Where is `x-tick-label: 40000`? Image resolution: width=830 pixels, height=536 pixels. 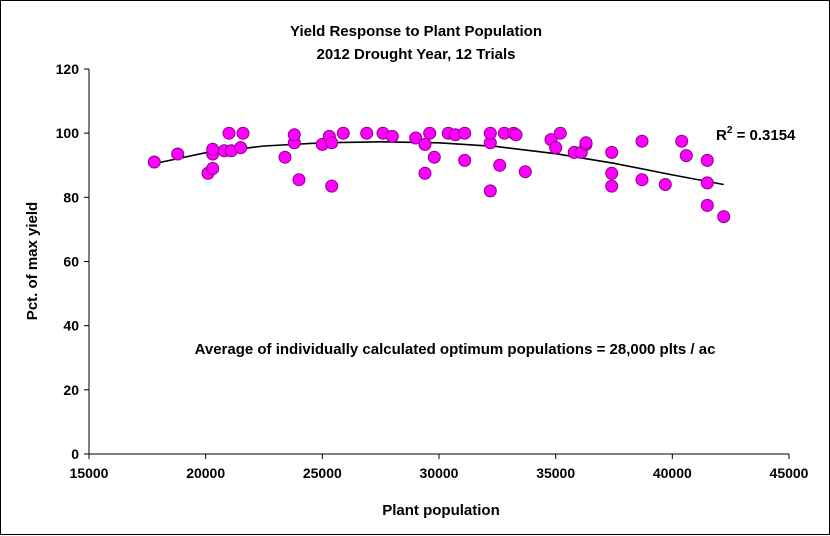
x-tick-label: 40000 is located at coordinates (672, 473).